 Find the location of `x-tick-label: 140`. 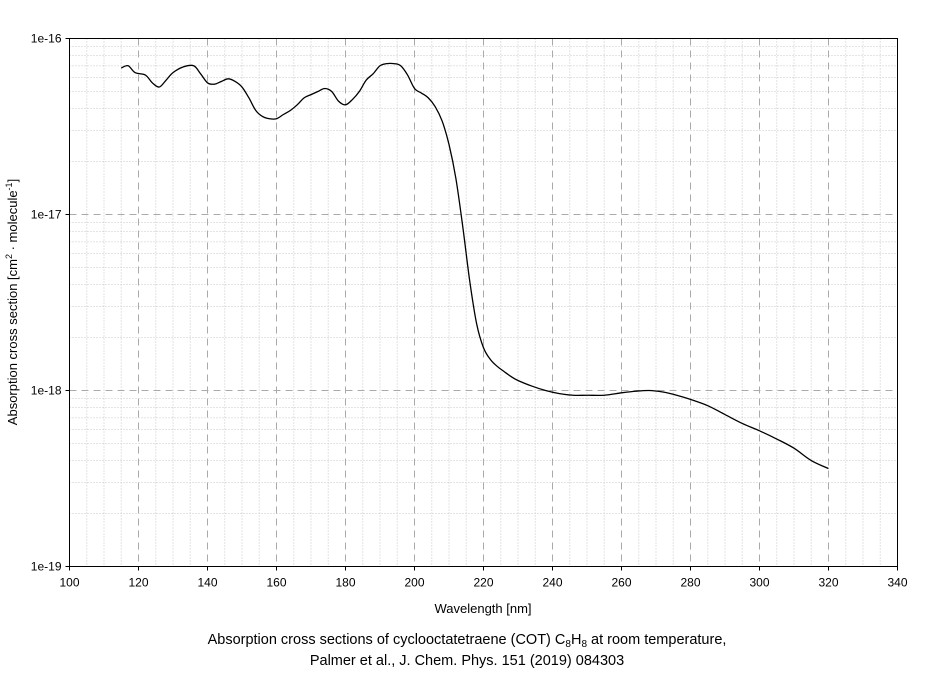

x-tick-label: 140 is located at coordinates (207, 583).